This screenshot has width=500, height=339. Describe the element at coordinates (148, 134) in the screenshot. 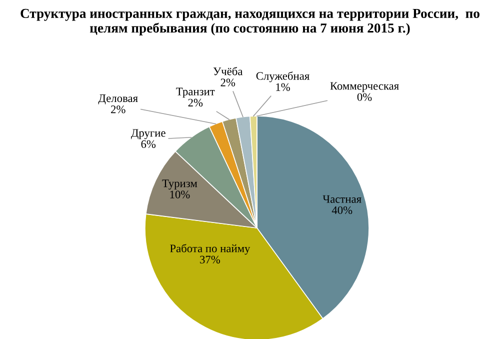

I see `slice-label: Другие` at that location.